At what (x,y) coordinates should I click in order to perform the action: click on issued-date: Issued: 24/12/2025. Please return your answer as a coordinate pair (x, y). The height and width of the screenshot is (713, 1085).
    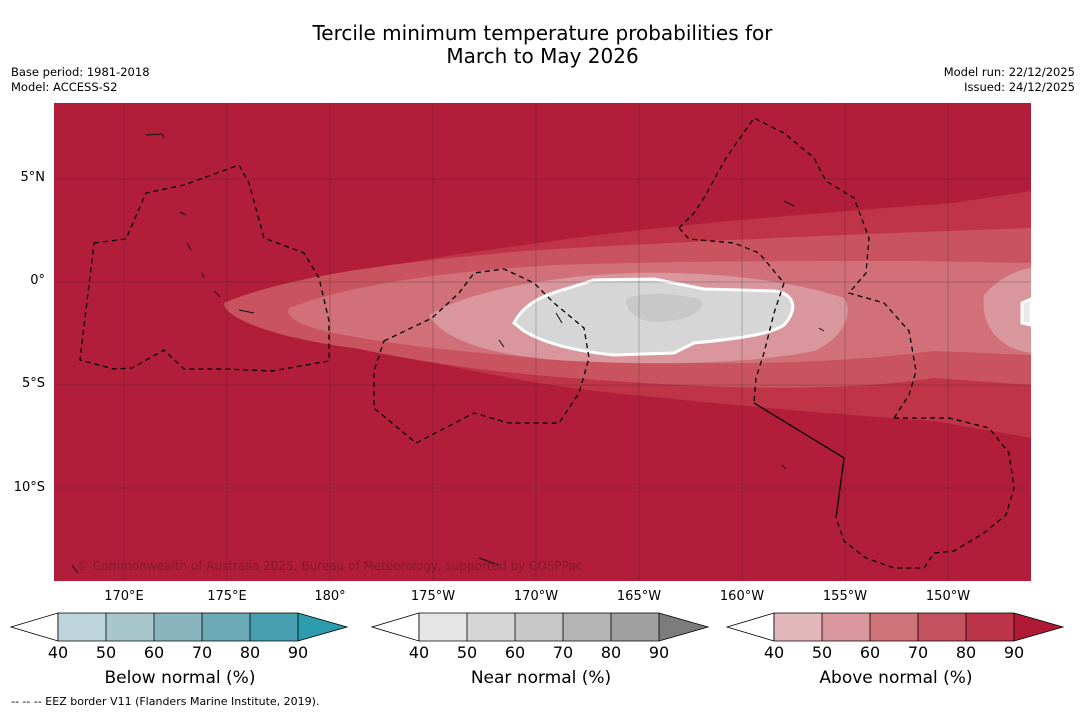
    Looking at the image, I should click on (1019, 87).